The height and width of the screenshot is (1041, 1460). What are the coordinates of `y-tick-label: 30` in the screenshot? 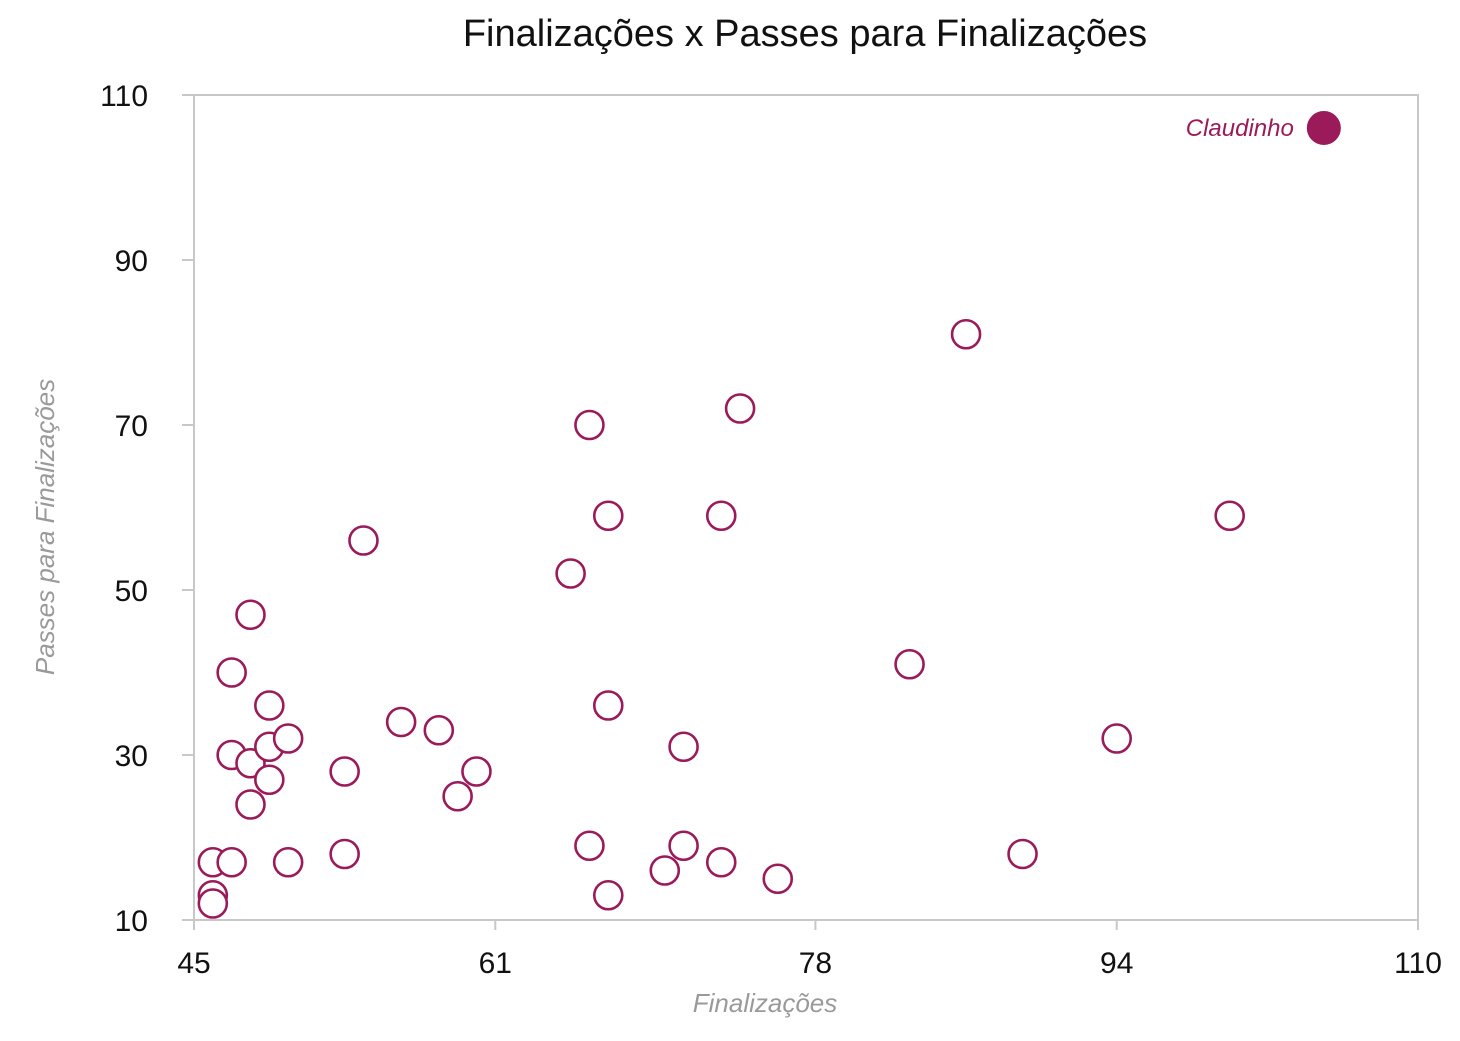 It's located at (131, 756).